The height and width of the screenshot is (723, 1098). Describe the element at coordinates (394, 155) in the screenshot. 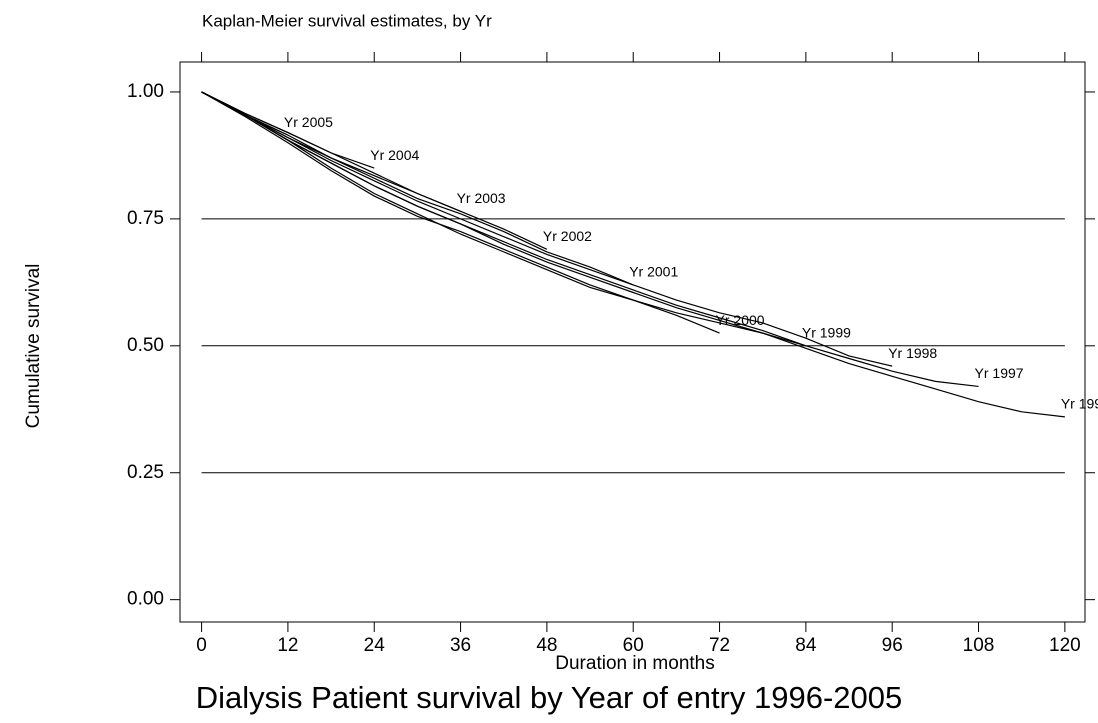

I see `curve-label: Yr 2004` at that location.